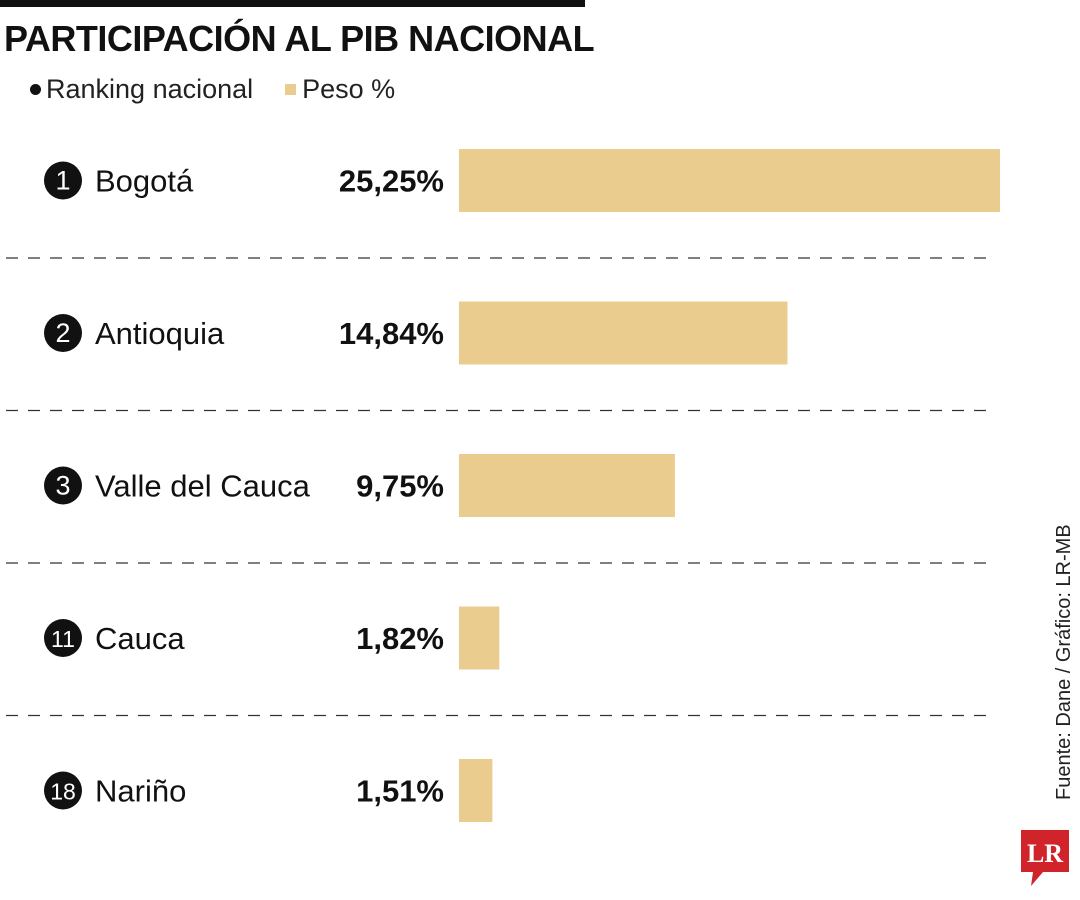 The image size is (1080, 900). I want to click on source-note: Fuente: Dane / Gráfico: LR-MB, so click(1064, 662).